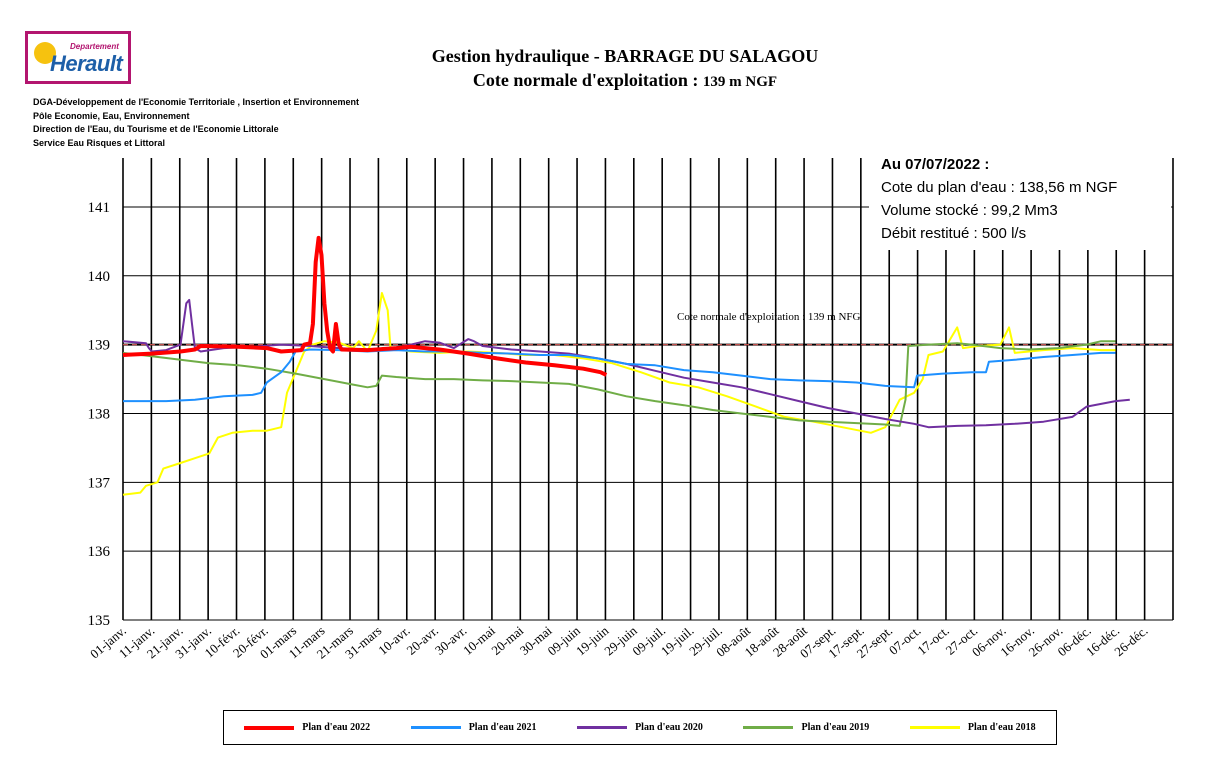 The width and height of the screenshot is (1207, 763). I want to click on y-tick-label: 135, so click(99, 621).